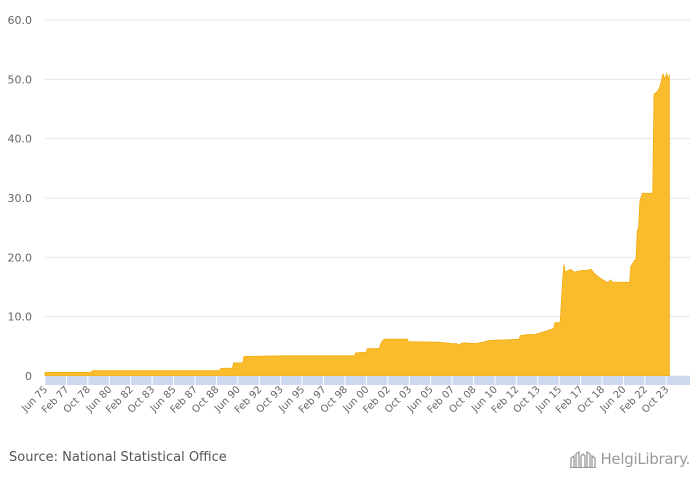 The height and width of the screenshot is (483, 700). I want to click on y-tick-label: 30.0, so click(20, 198).